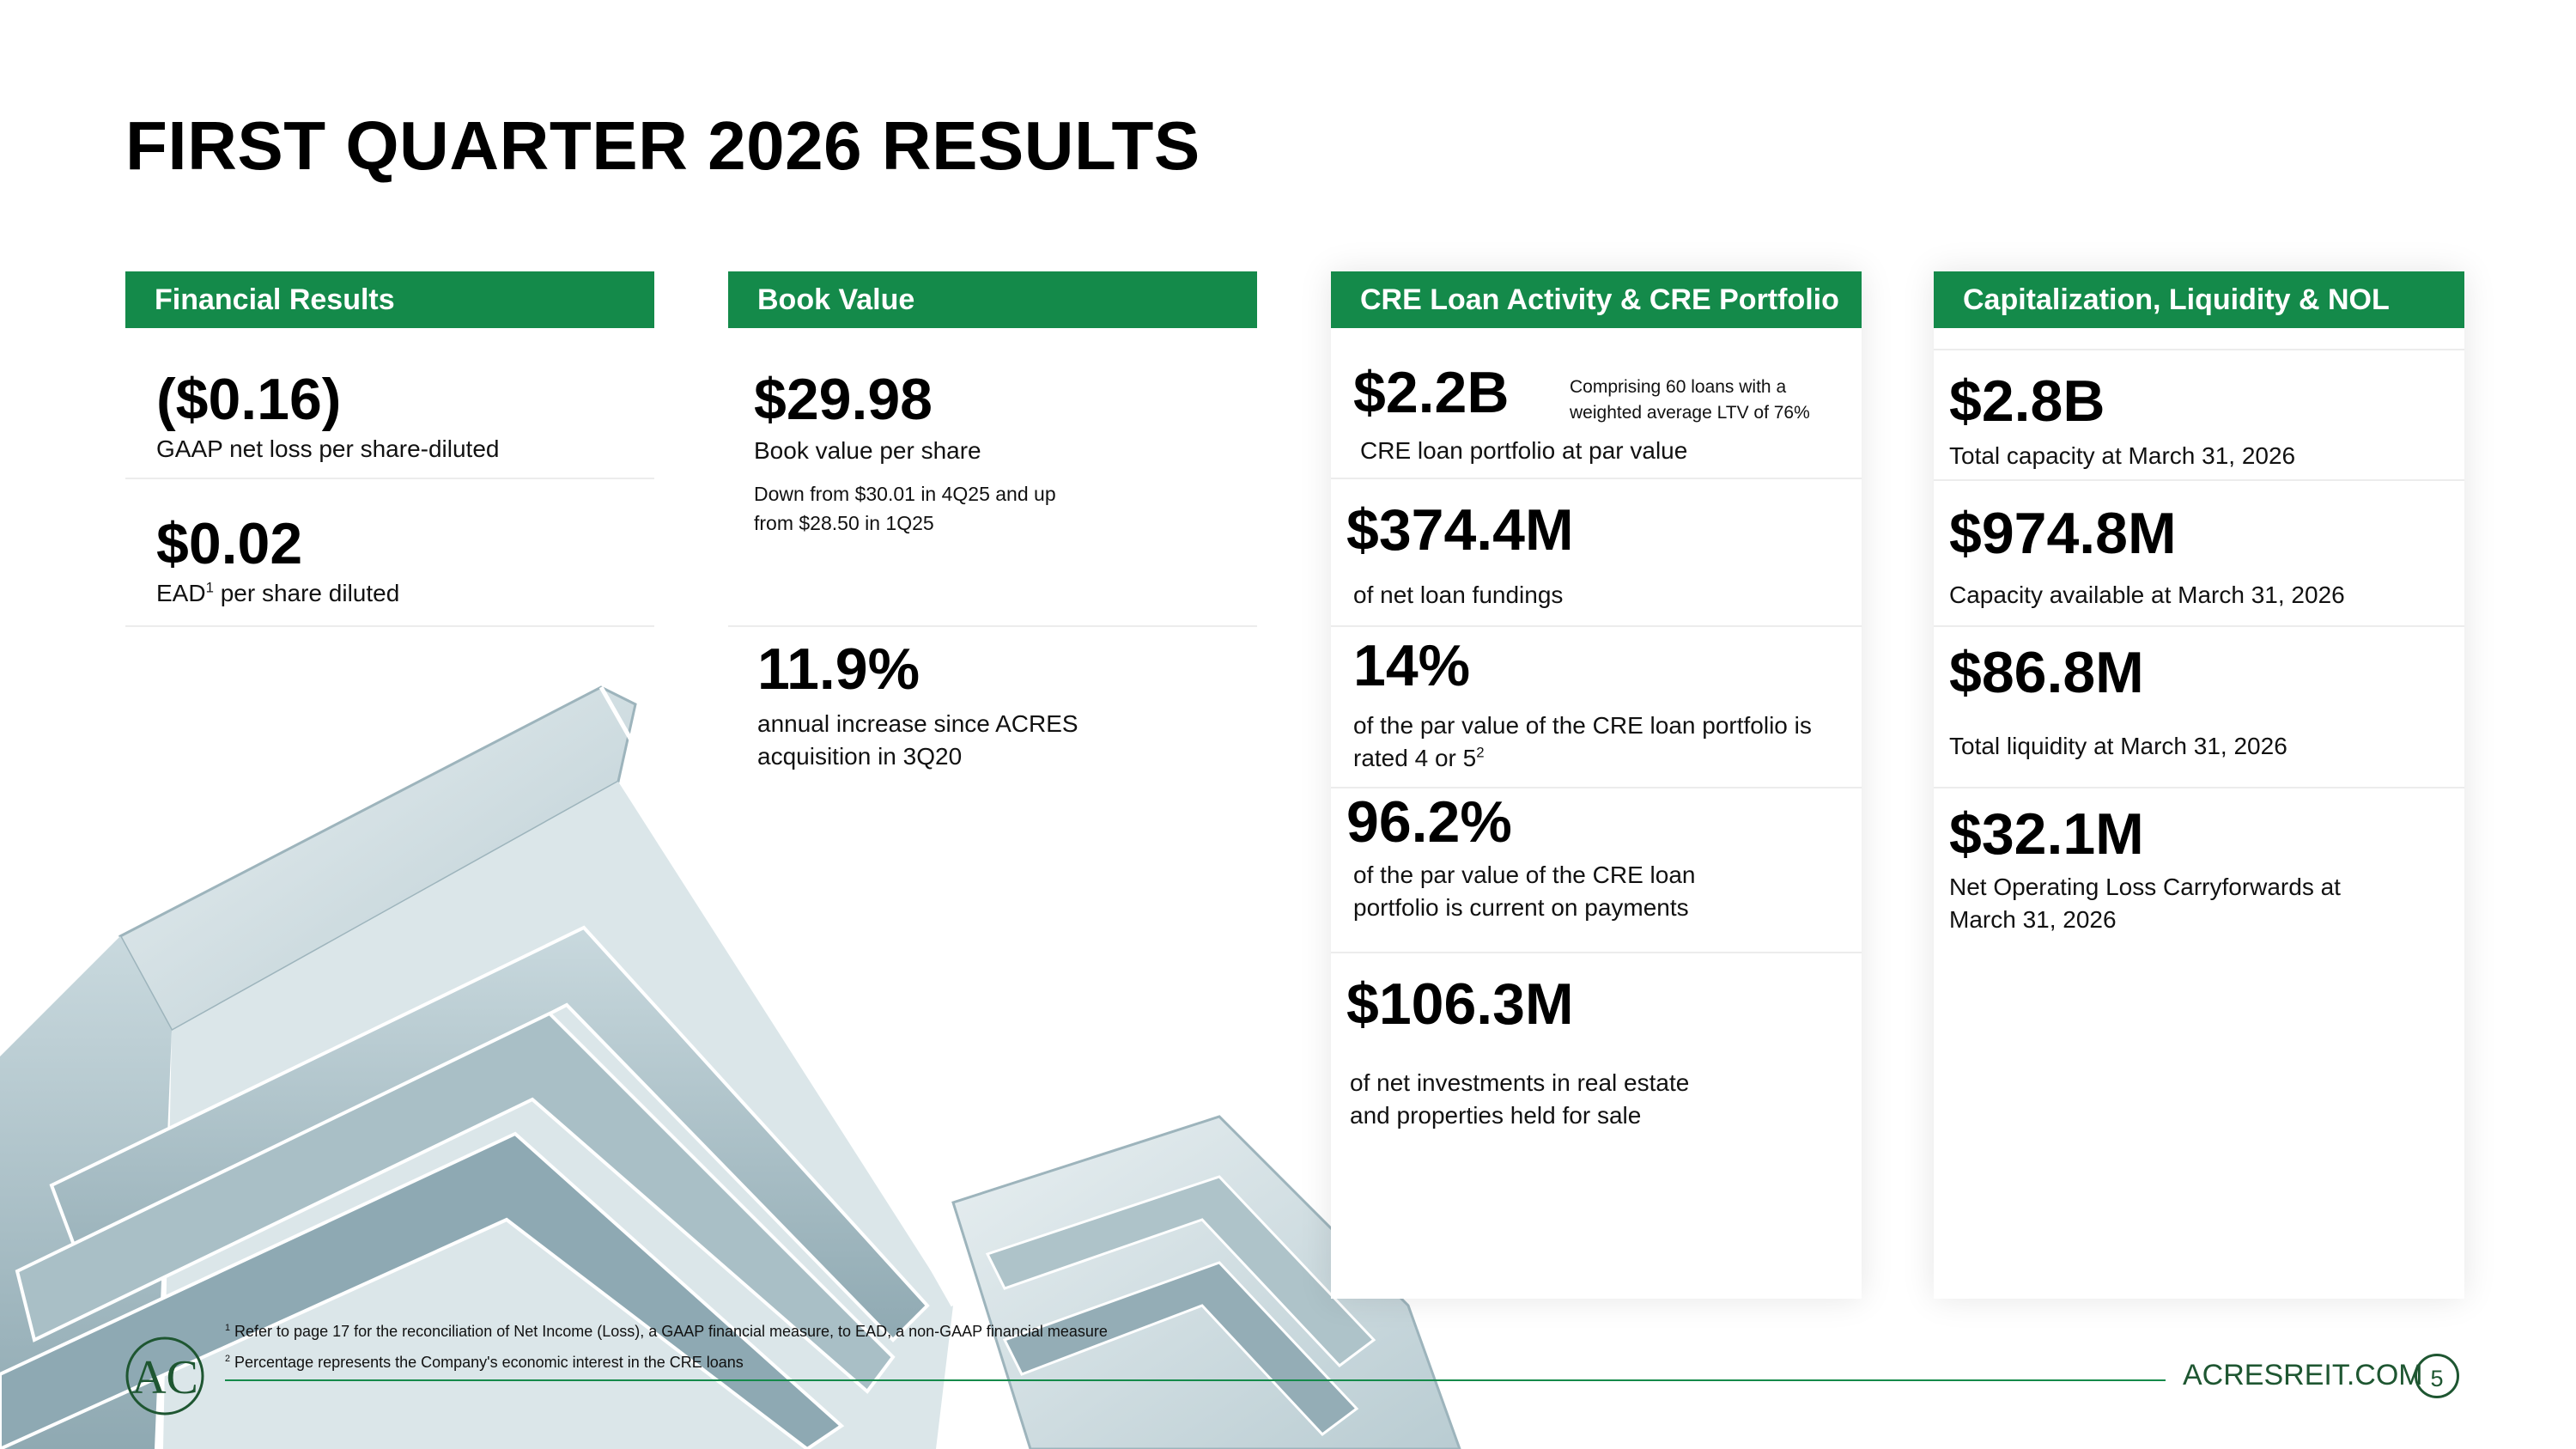 The image size is (2576, 1449). Describe the element at coordinates (1419, 757) in the screenshot. I see `rated-line2: rated 4 or 52` at that location.